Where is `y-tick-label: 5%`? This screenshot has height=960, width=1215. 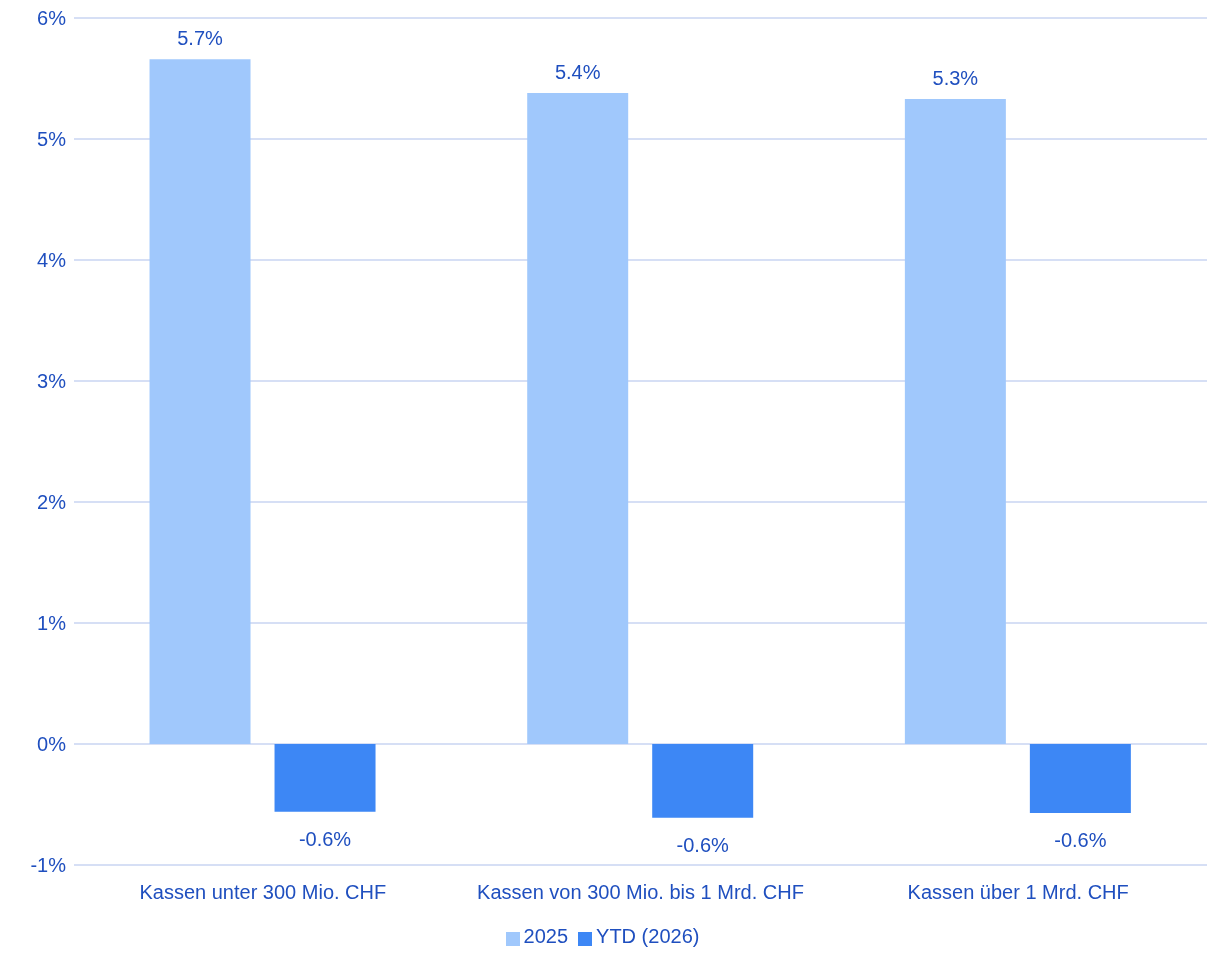 y-tick-label: 5% is located at coordinates (52, 139).